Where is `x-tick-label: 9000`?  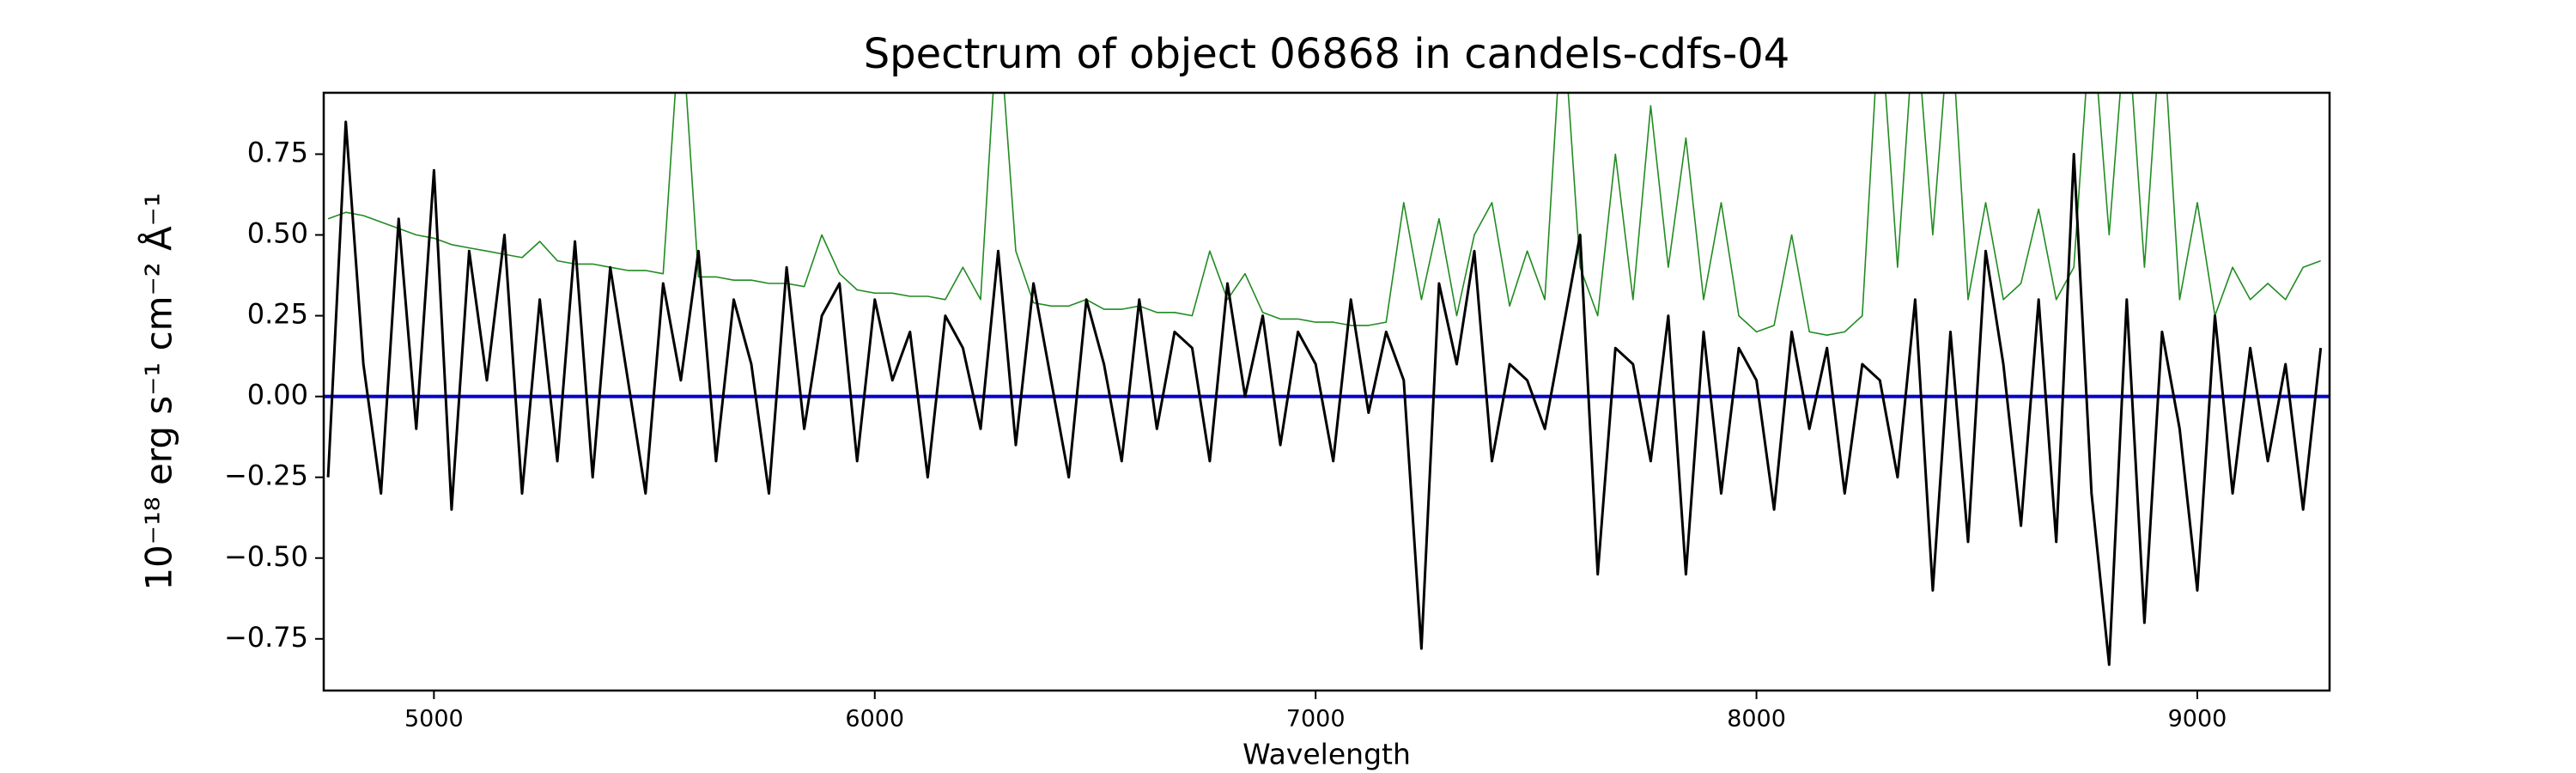
x-tick-label: 9000 is located at coordinates (2197, 719).